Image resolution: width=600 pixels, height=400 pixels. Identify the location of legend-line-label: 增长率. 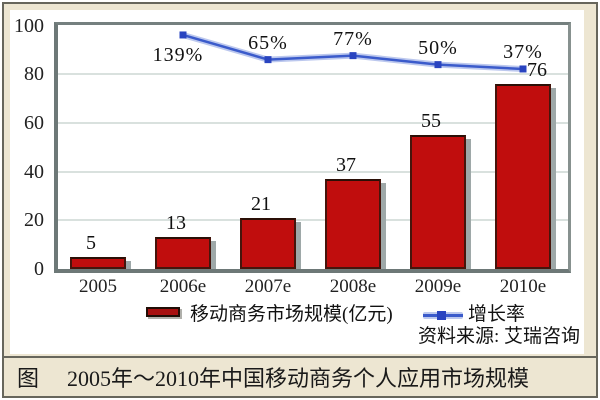
(497, 314).